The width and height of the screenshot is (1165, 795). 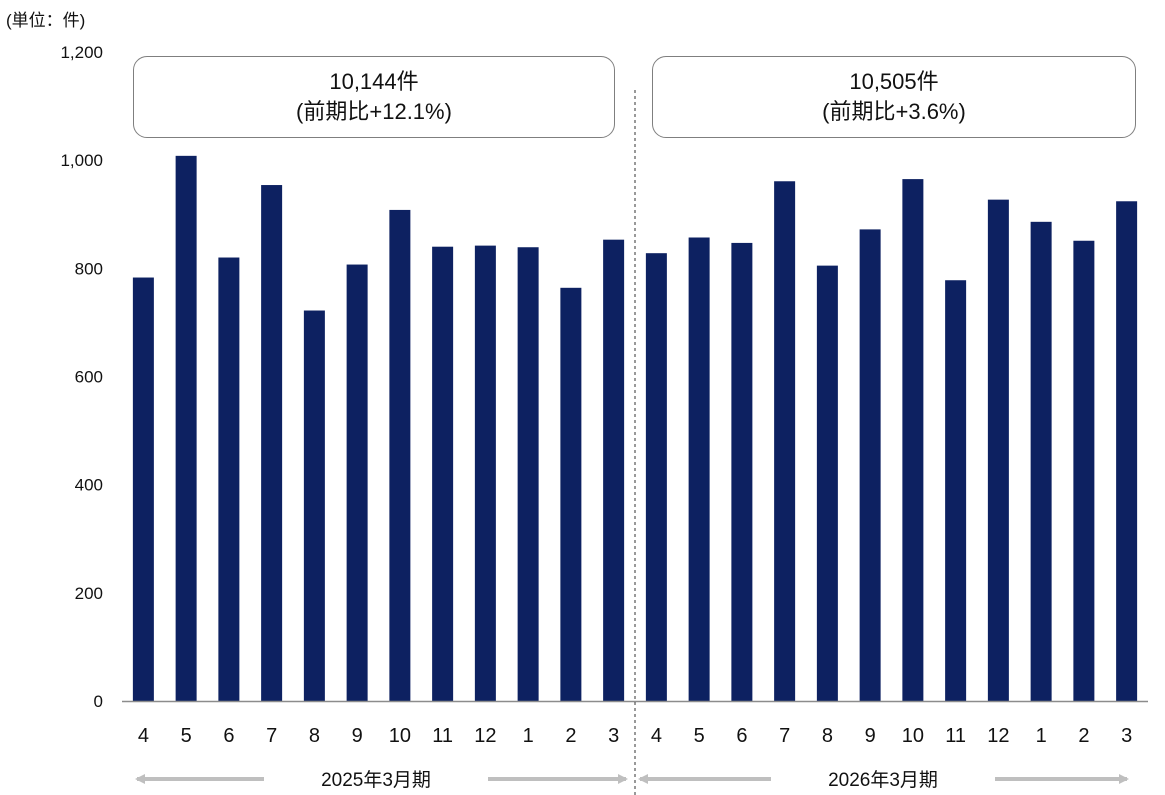 What do you see at coordinates (376, 780) in the screenshot?
I see `period-label: 2025年3月期` at bounding box center [376, 780].